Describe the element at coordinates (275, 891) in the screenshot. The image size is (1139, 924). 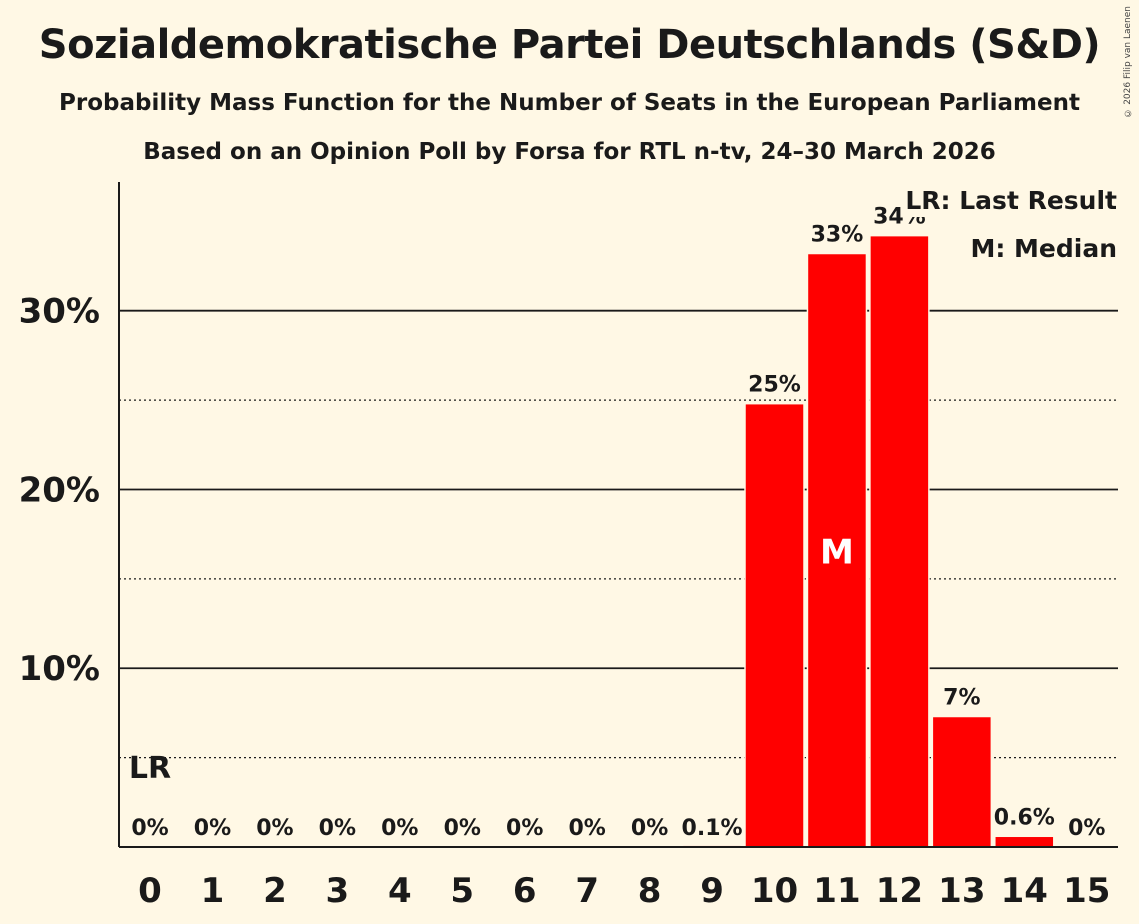
I see `x-tick-label: 2` at that location.